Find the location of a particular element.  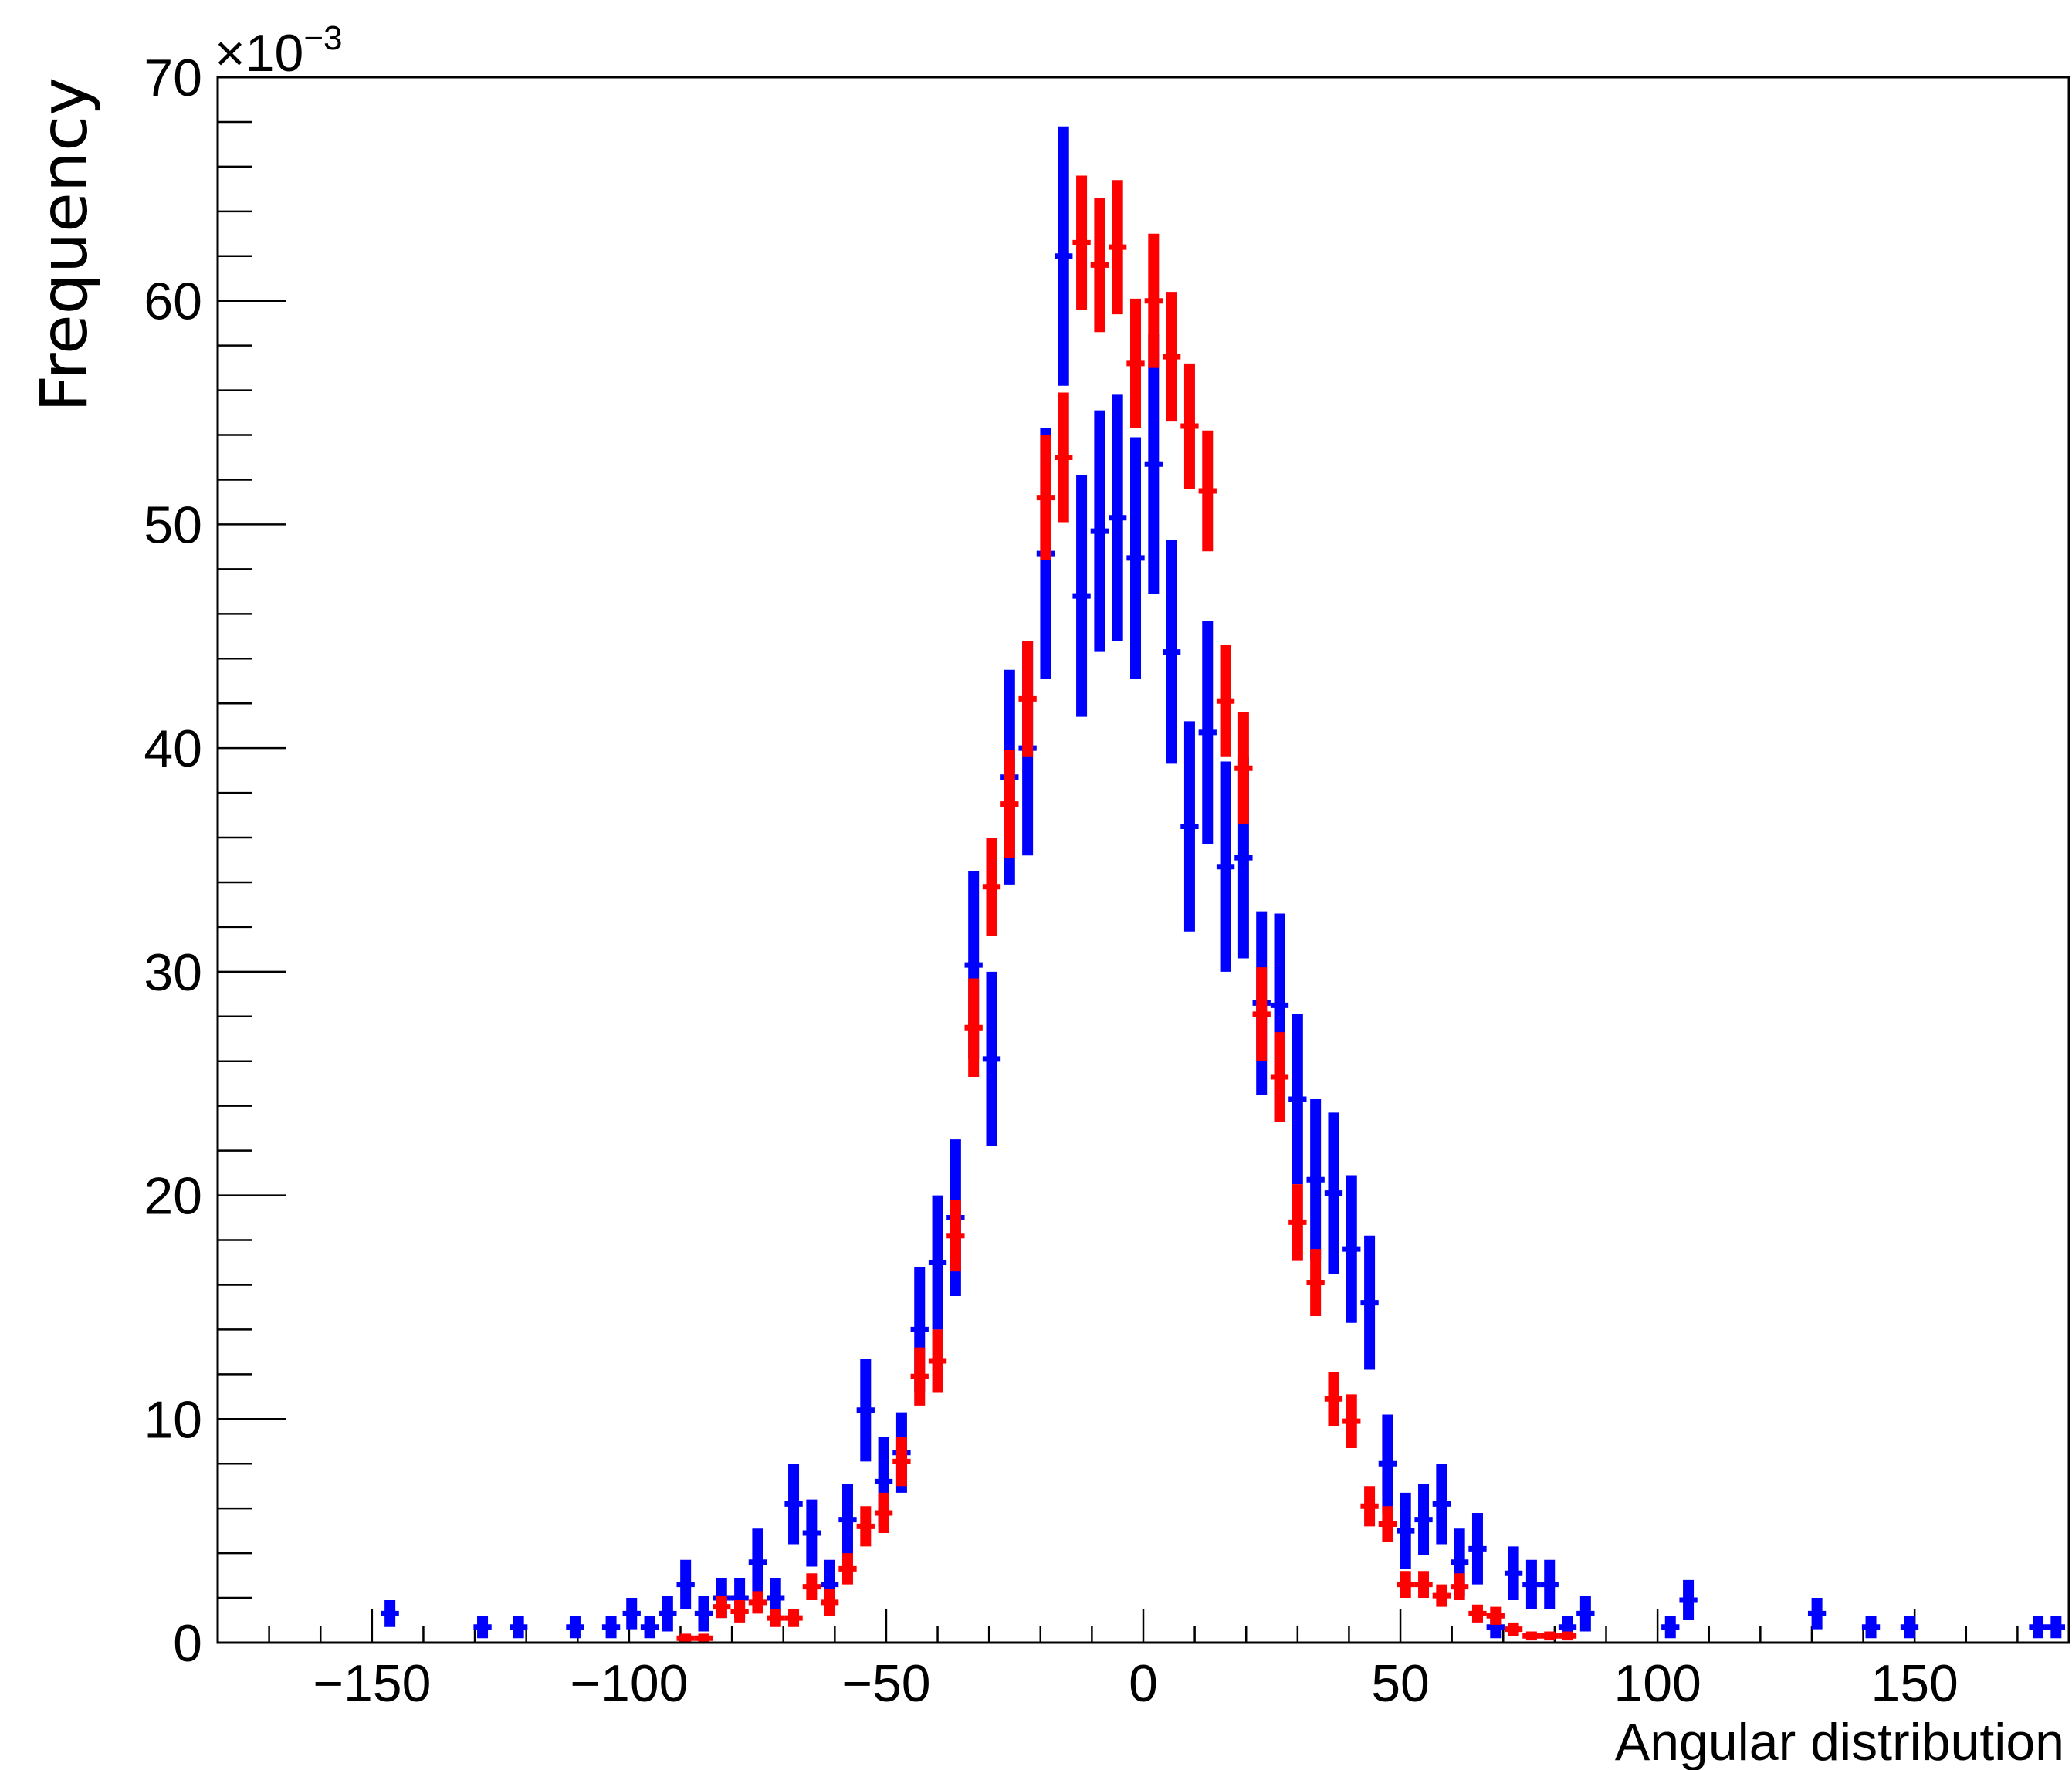

x-tick-label: −100 is located at coordinates (629, 1683).